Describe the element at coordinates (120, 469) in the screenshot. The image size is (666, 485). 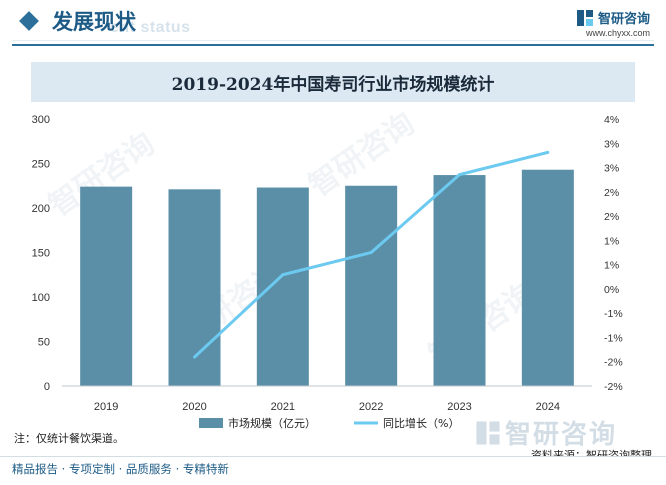
I see `footer-text: 精品报告 · 专项定制 · 品质服务 · 专精特新` at that location.